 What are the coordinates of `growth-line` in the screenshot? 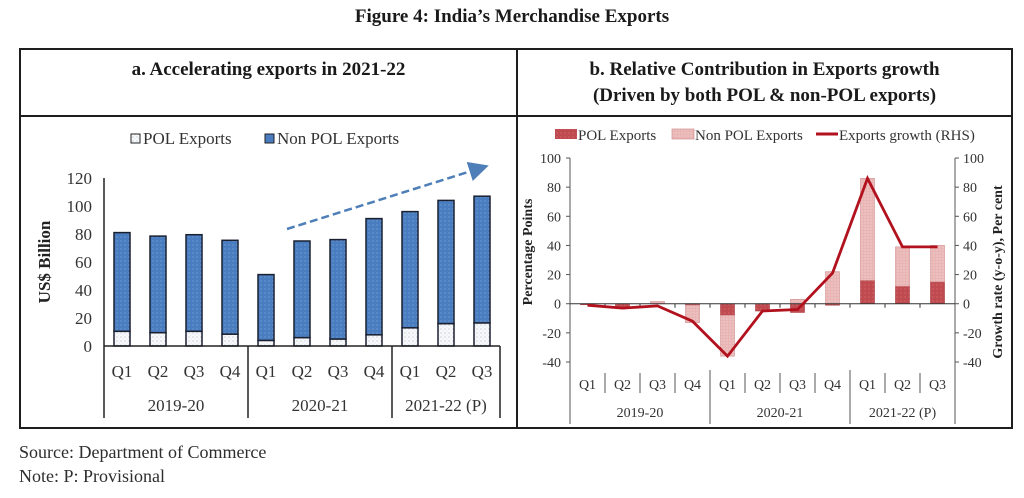 It's located at (762, 266).